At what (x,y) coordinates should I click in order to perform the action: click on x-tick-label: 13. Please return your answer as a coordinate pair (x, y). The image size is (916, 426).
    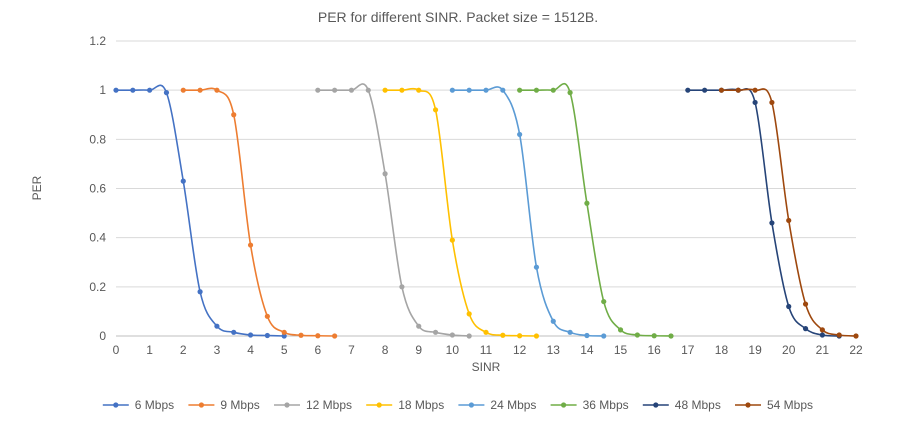
    Looking at the image, I should click on (554, 350).